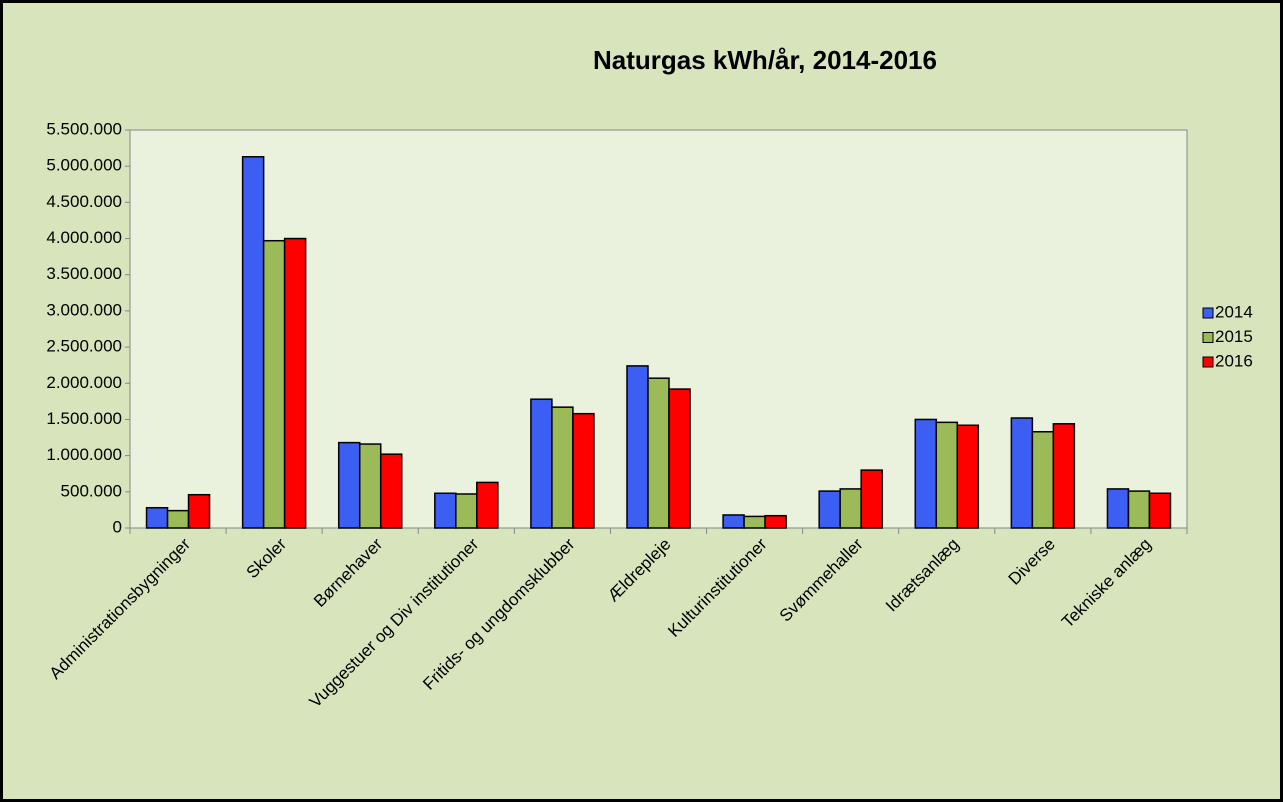  What do you see at coordinates (84, 418) in the screenshot?
I see `y-tick-label: 1.500.000` at bounding box center [84, 418].